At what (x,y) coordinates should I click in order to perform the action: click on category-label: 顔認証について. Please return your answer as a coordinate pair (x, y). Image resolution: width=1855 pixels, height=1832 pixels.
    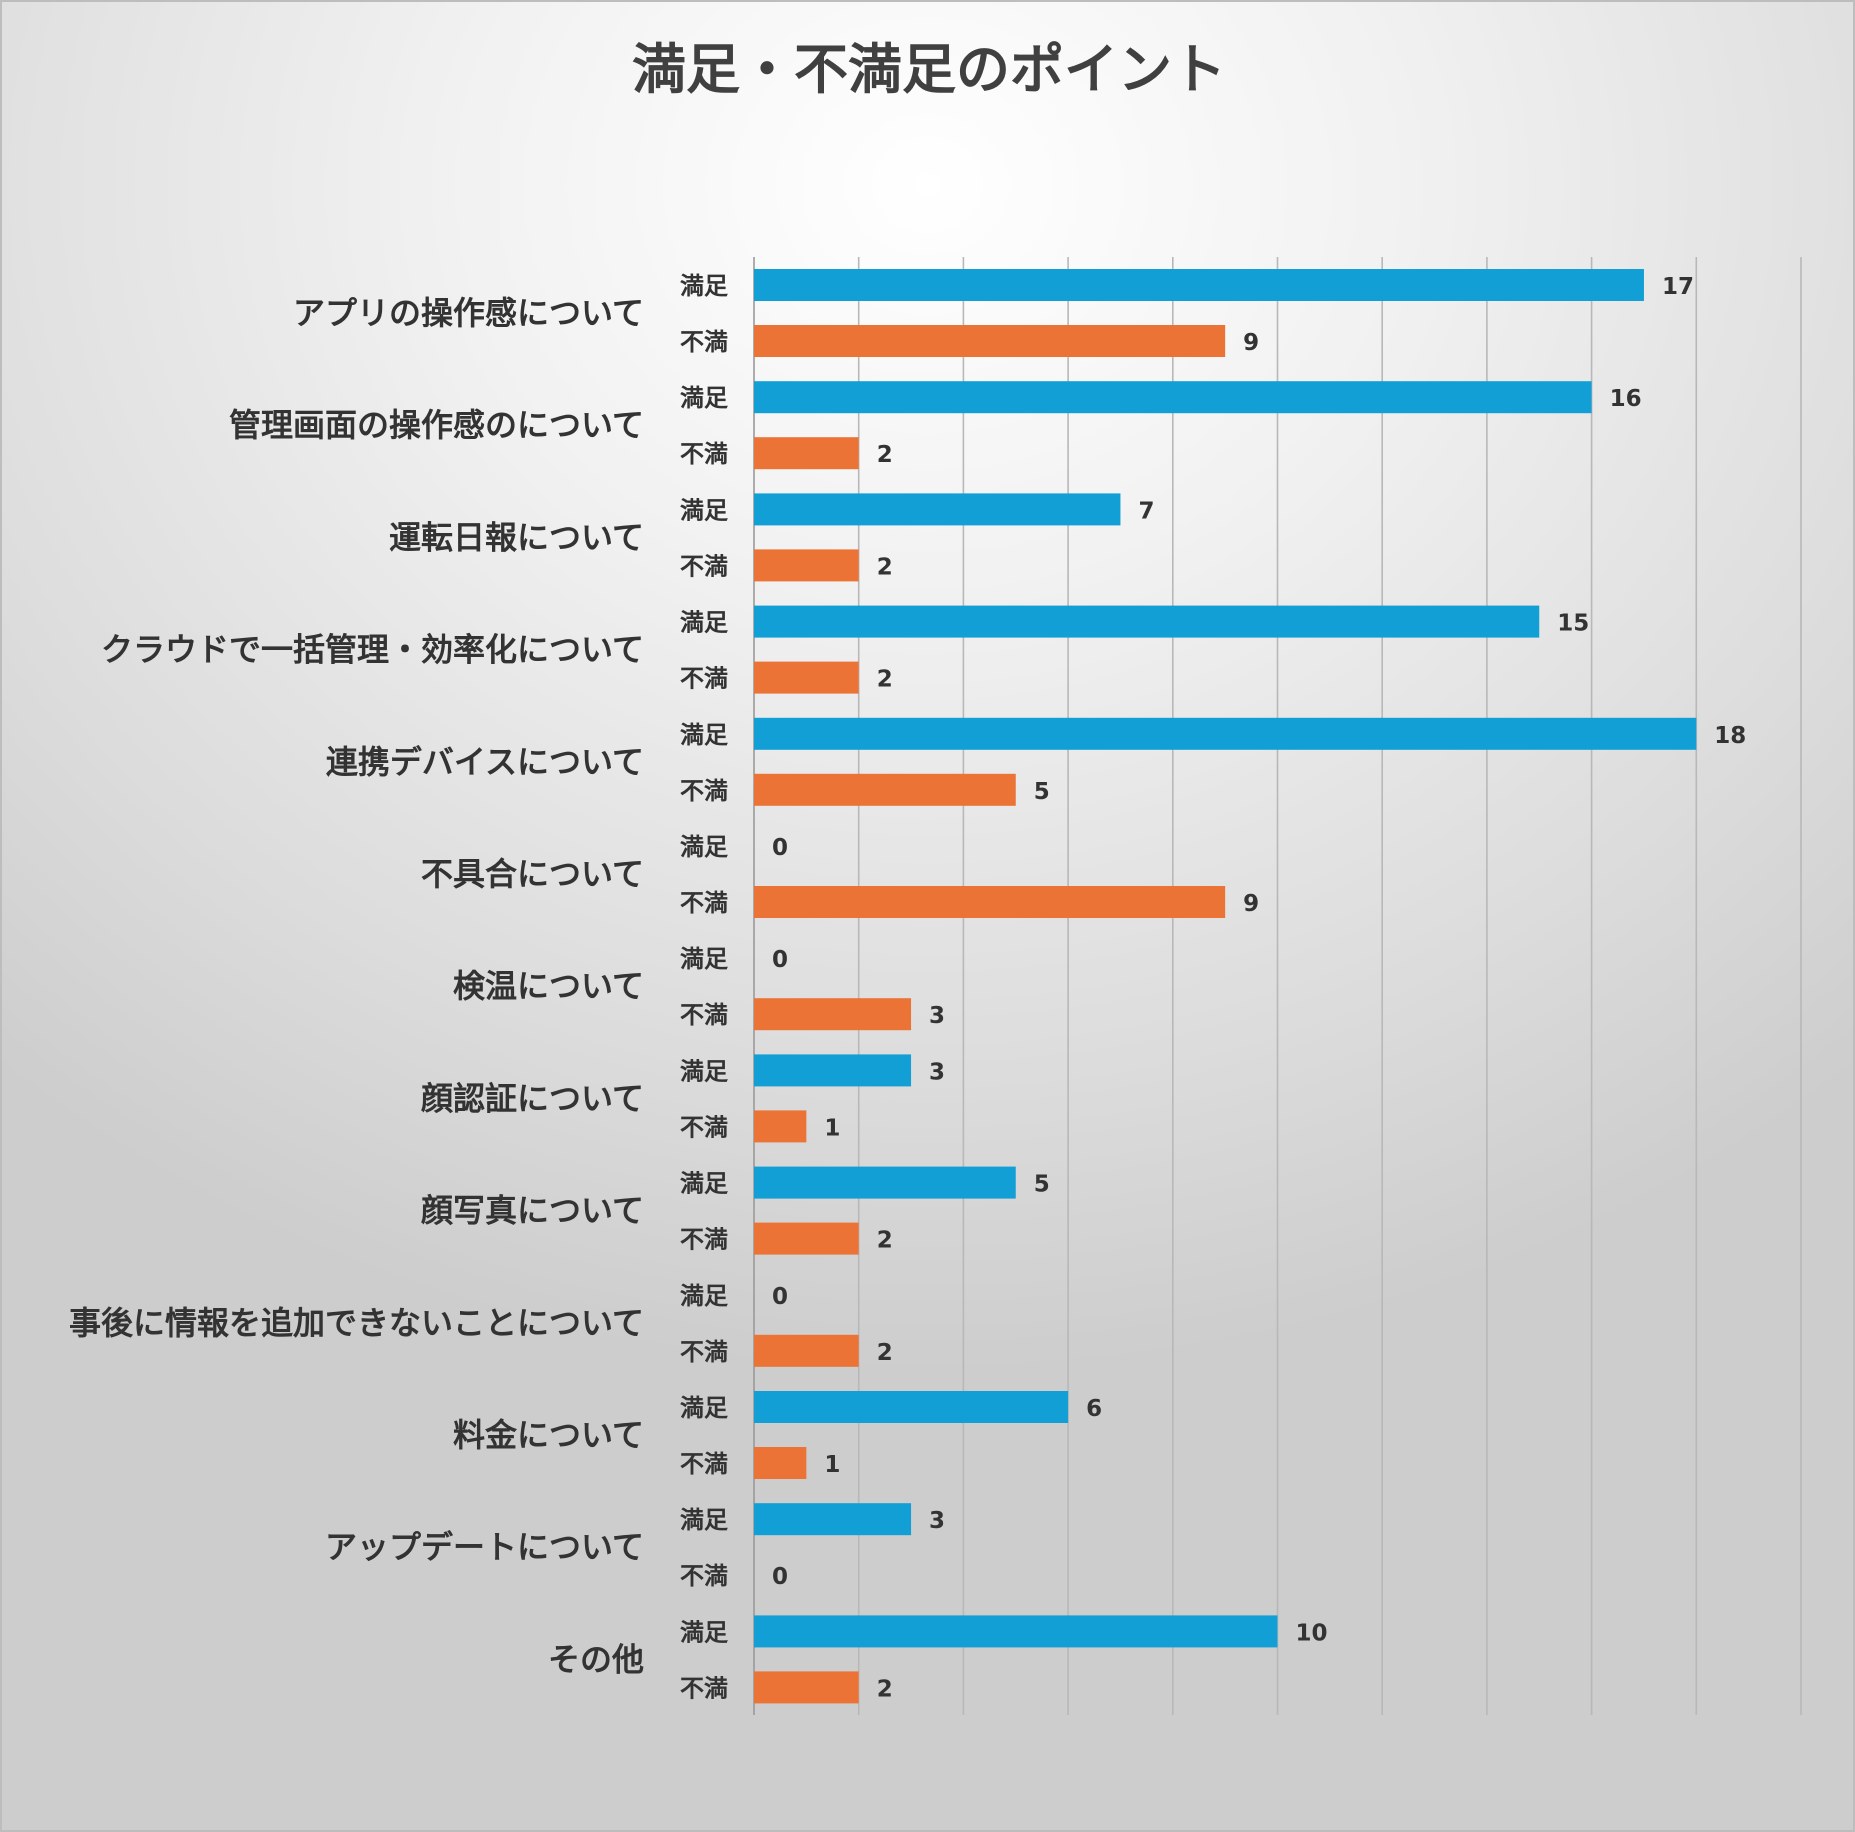
    Looking at the image, I should click on (532, 1098).